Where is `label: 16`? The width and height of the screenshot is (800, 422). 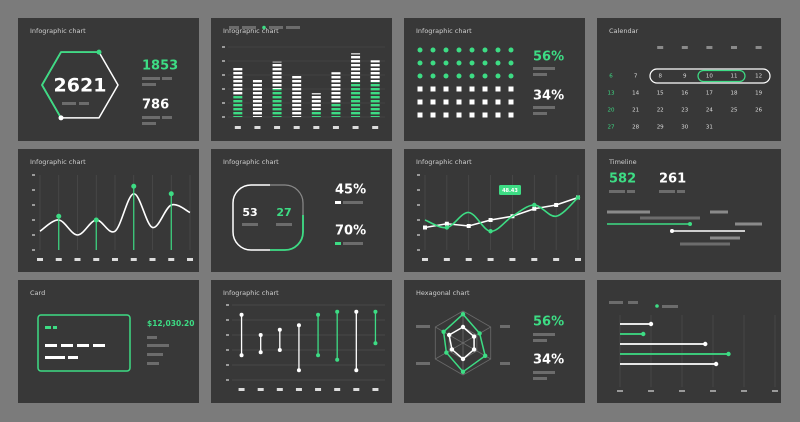
label: 16 is located at coordinates (684, 94).